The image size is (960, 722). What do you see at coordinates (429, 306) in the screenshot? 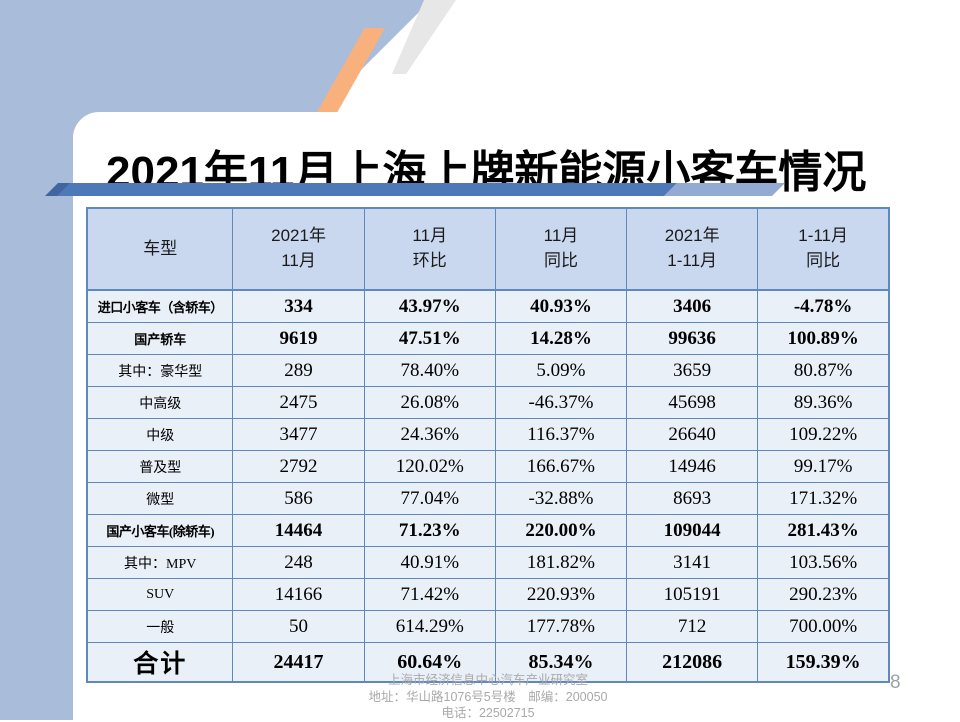
I see `cell-value: 43.97%` at bounding box center [429, 306].